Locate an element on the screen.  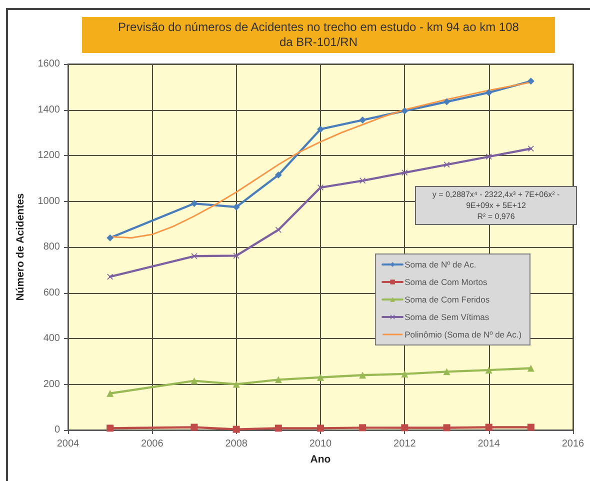
y-tick-label: 400 is located at coordinates (51, 338).